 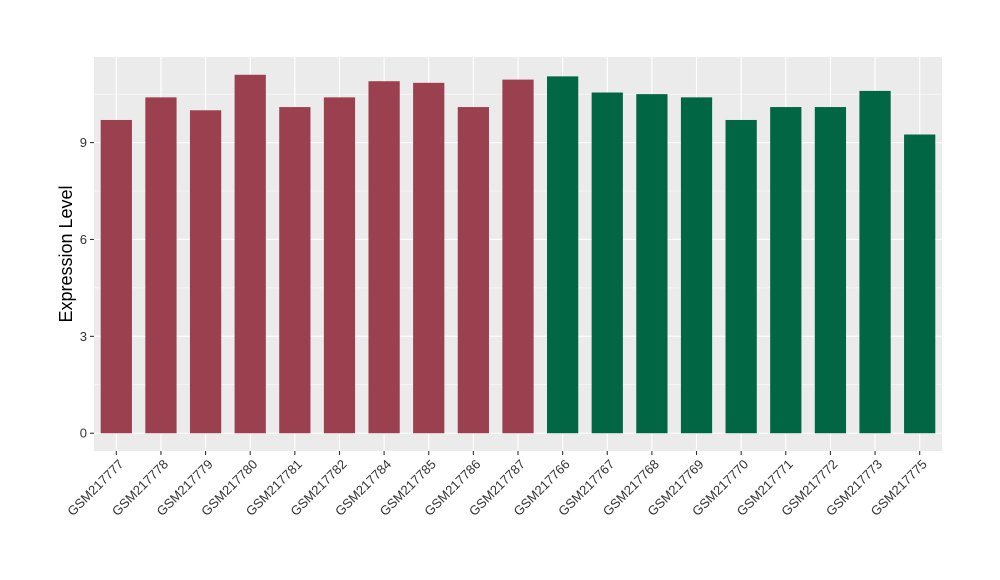 What do you see at coordinates (607, 263) in the screenshot?
I see `bar-GSM217767` at bounding box center [607, 263].